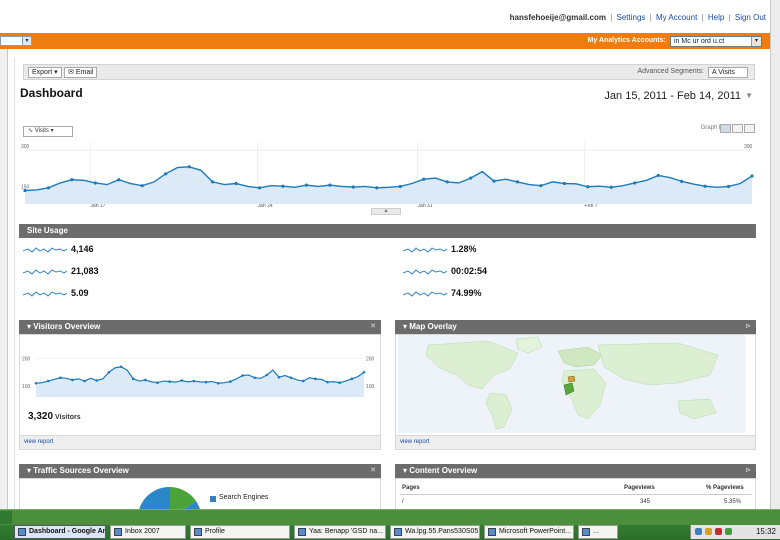  I want to click on security-icon, so click(718, 531).